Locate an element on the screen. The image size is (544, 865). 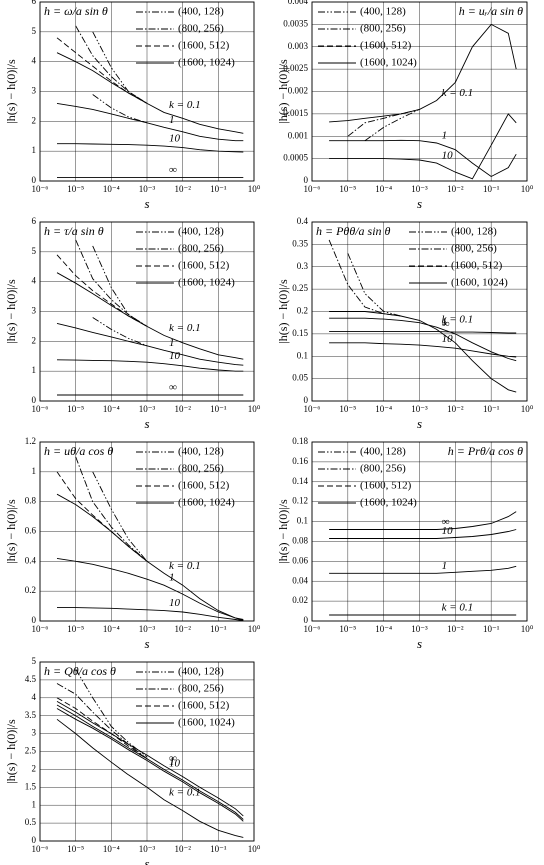
y-tick-label: 1.5 is located at coordinates (31, 786).